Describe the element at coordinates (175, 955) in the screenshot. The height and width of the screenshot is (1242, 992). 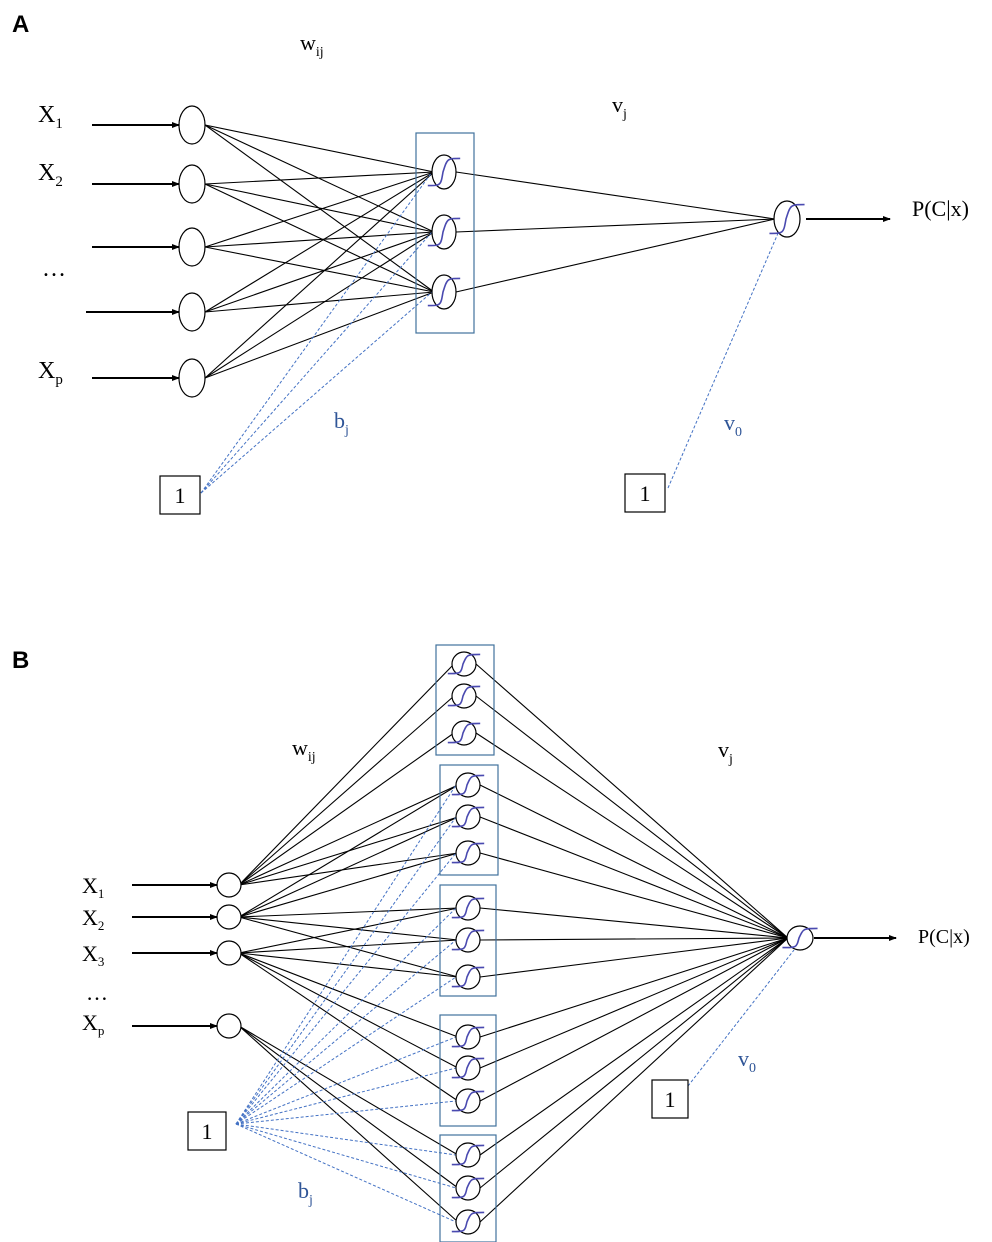
I see `panel-b-input-arrows` at that location.